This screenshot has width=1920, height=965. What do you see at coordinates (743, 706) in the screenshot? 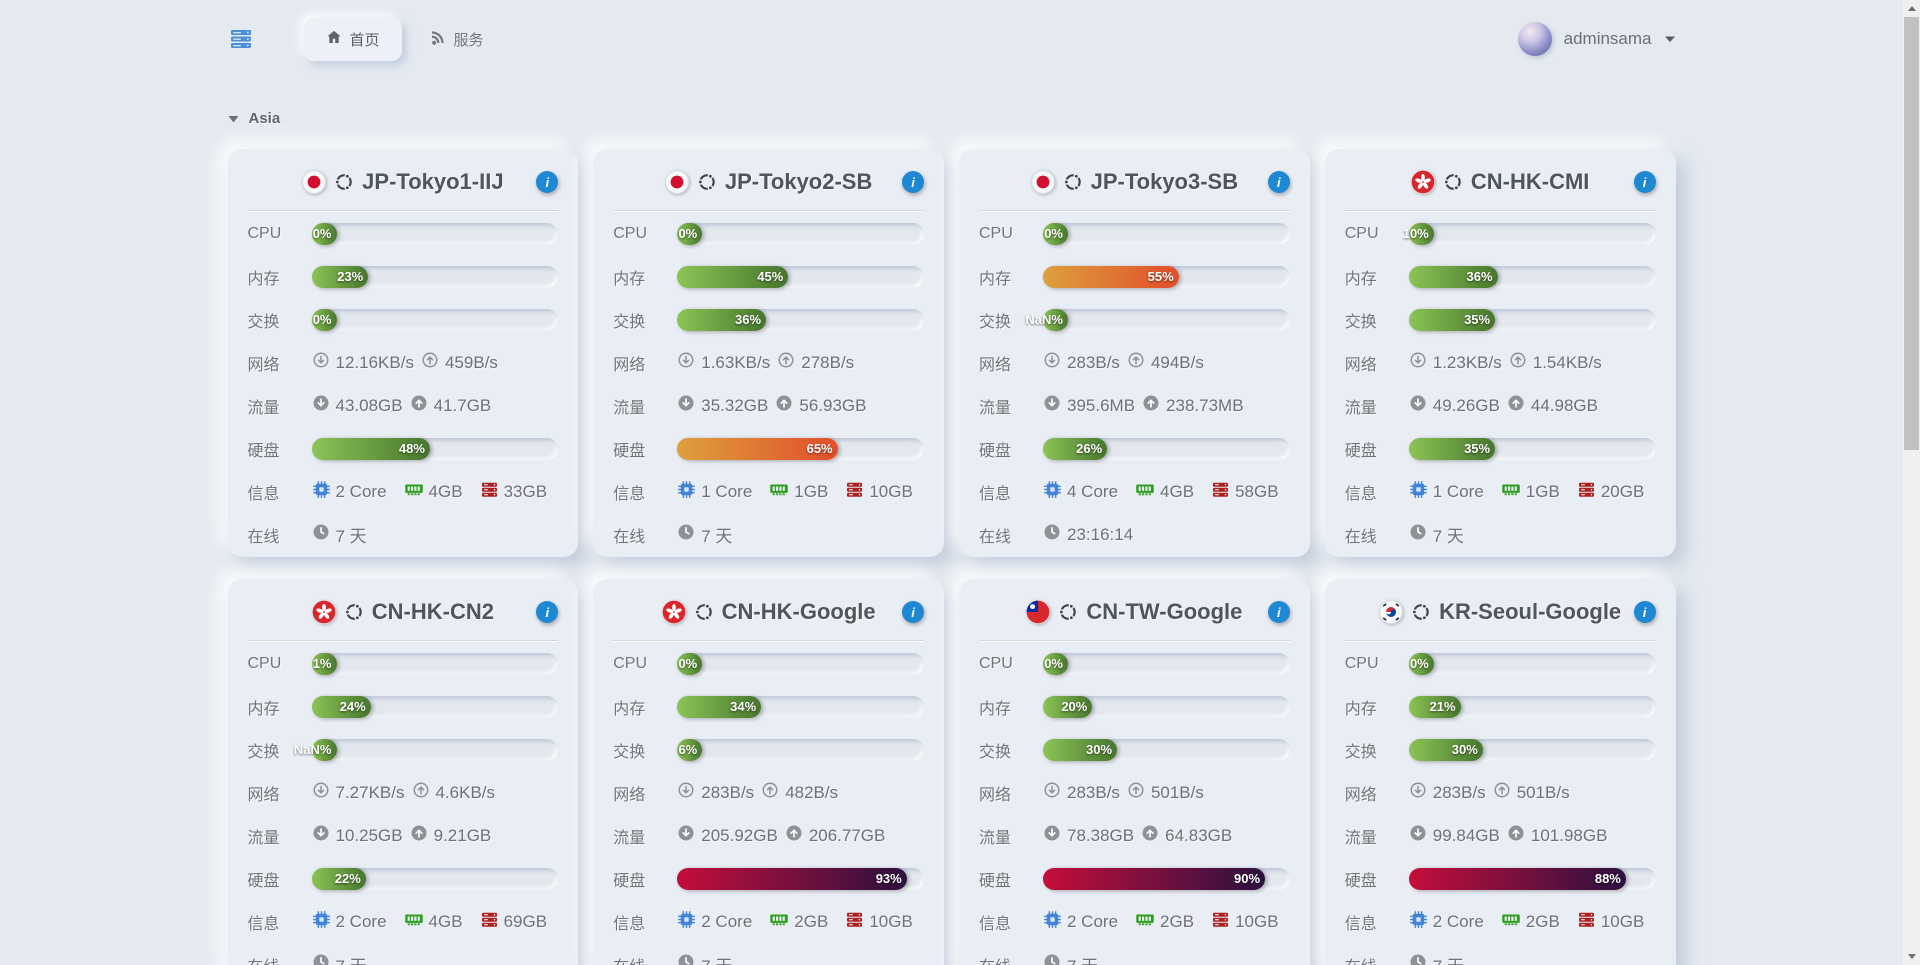
I see `memory-value: 34%` at bounding box center [743, 706].